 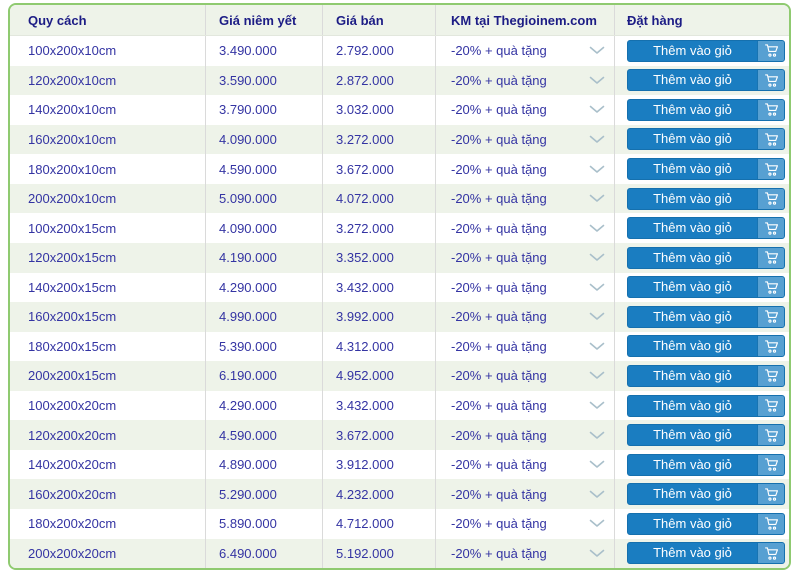 What do you see at coordinates (378, 553) in the screenshot?
I see `sale-price-cell: 5.192.000` at bounding box center [378, 553].